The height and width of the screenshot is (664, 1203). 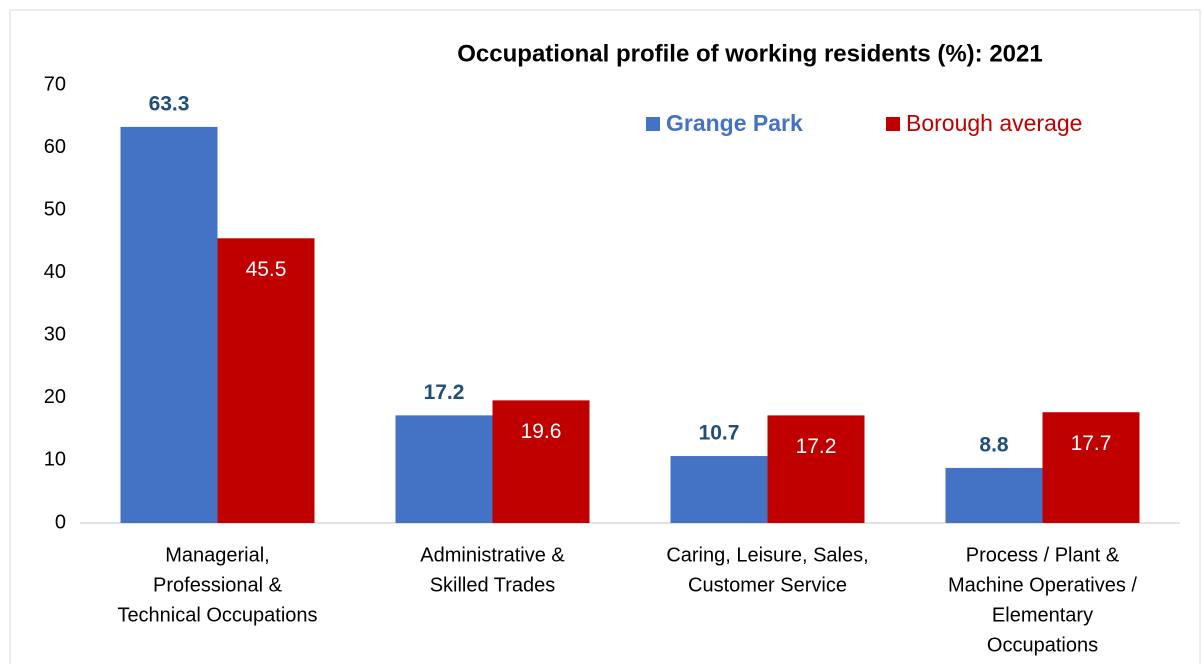 What do you see at coordinates (541, 431) in the screenshot?
I see `data-label: 19.6` at bounding box center [541, 431].